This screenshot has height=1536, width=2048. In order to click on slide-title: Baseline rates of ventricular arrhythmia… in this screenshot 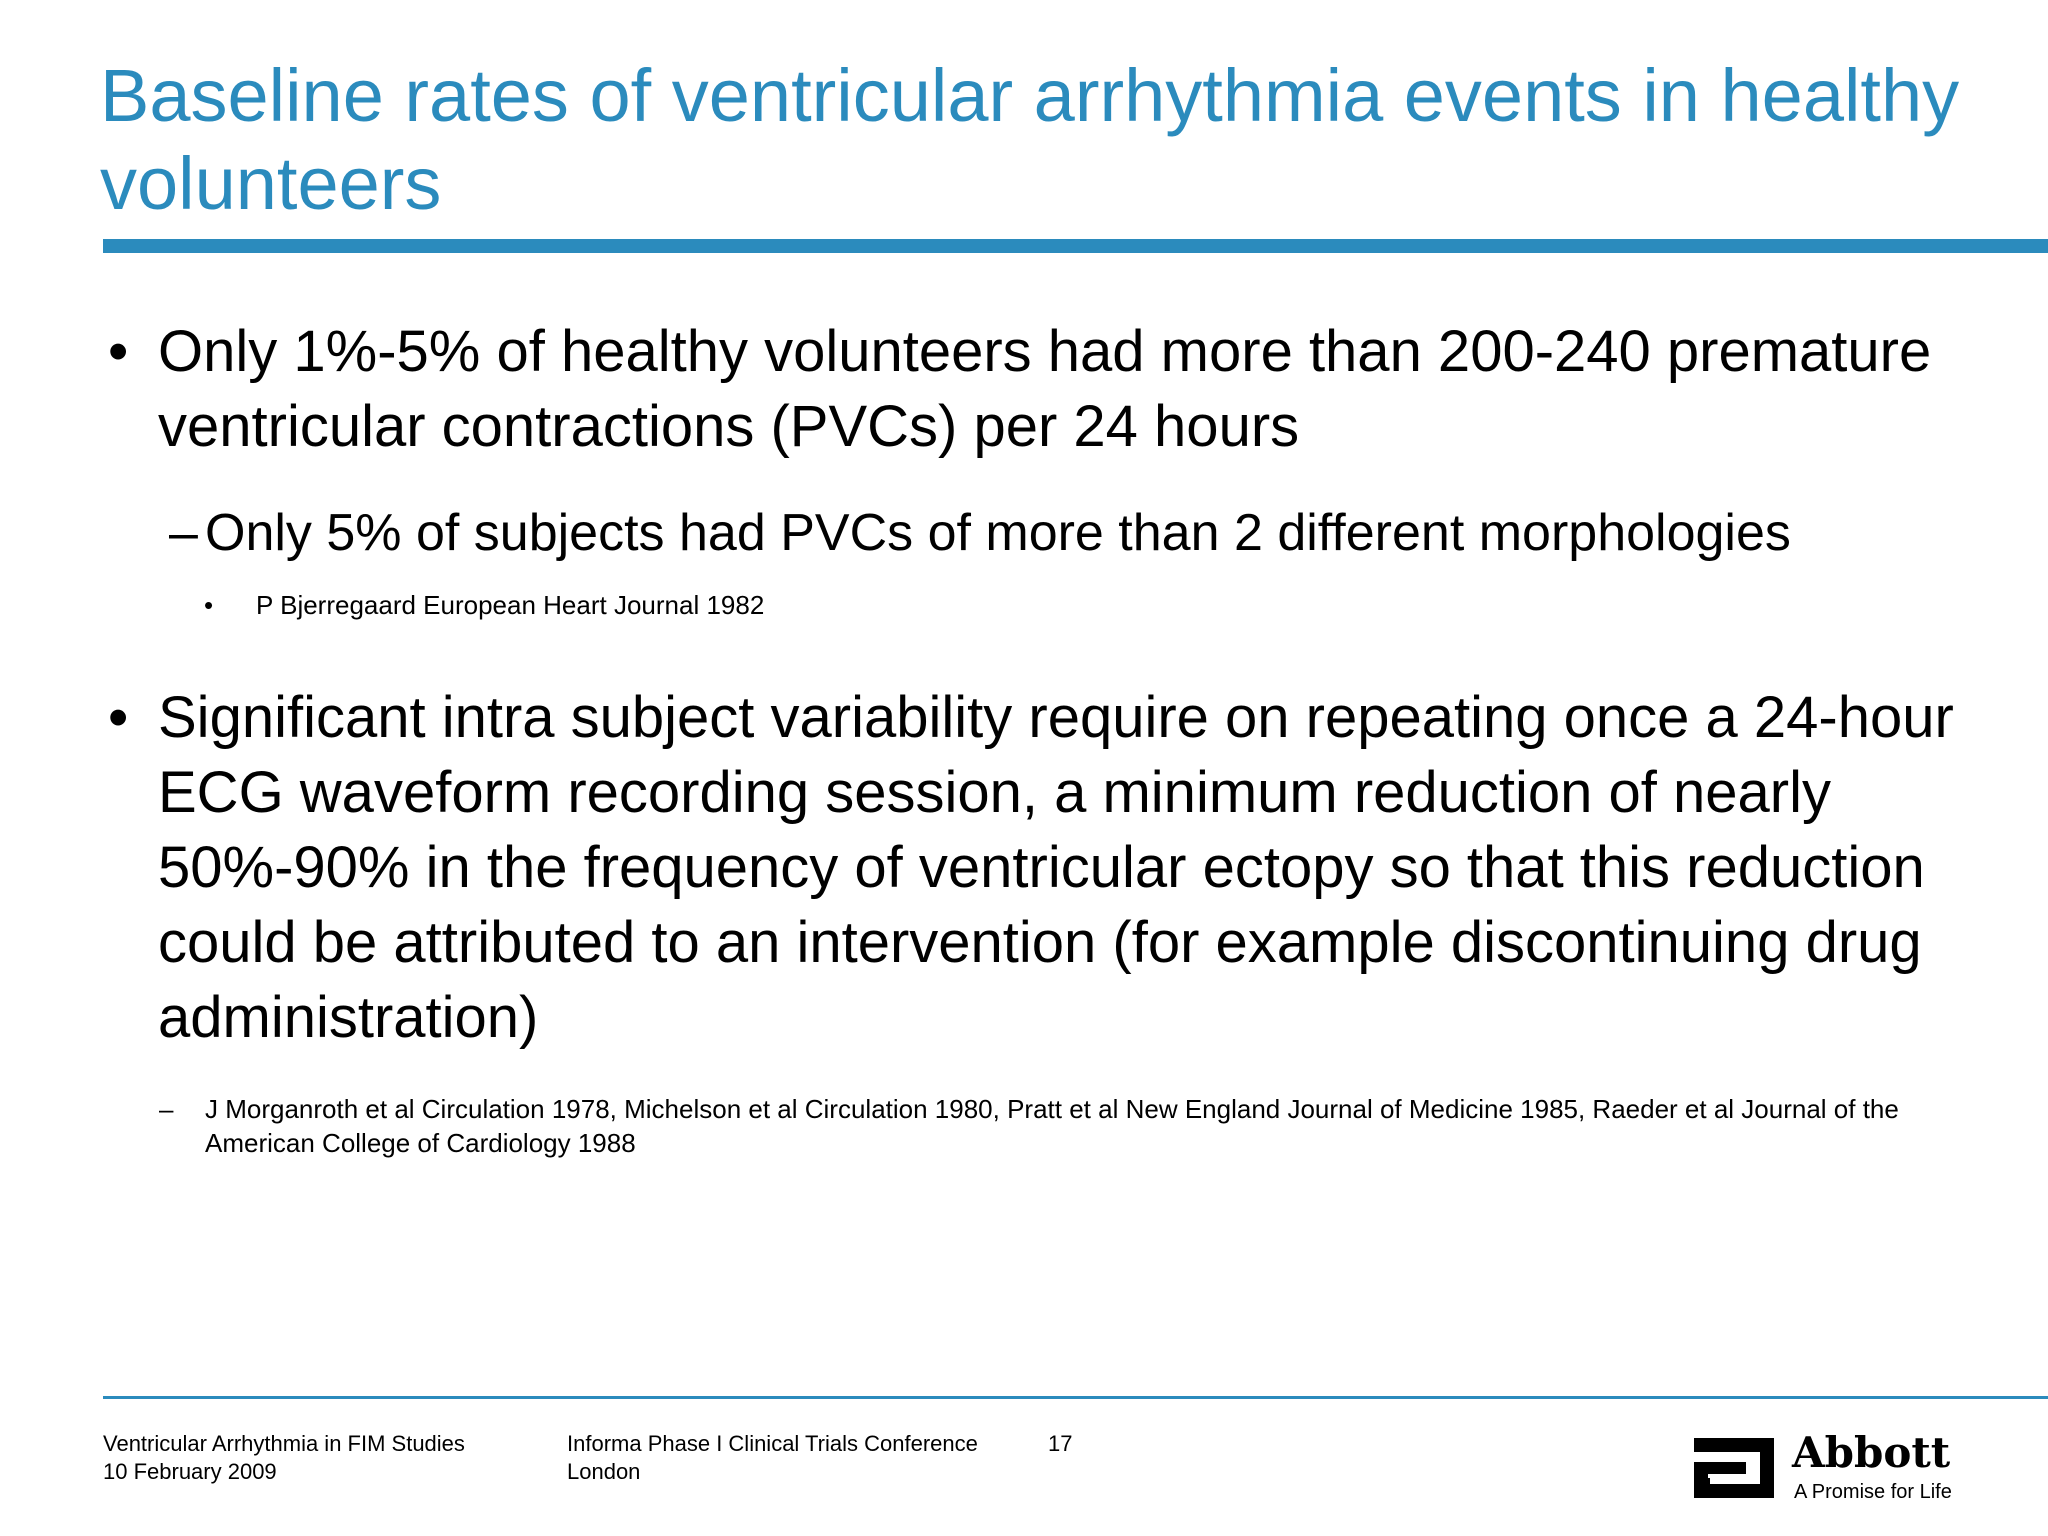, I will do `click(1030, 139)`.